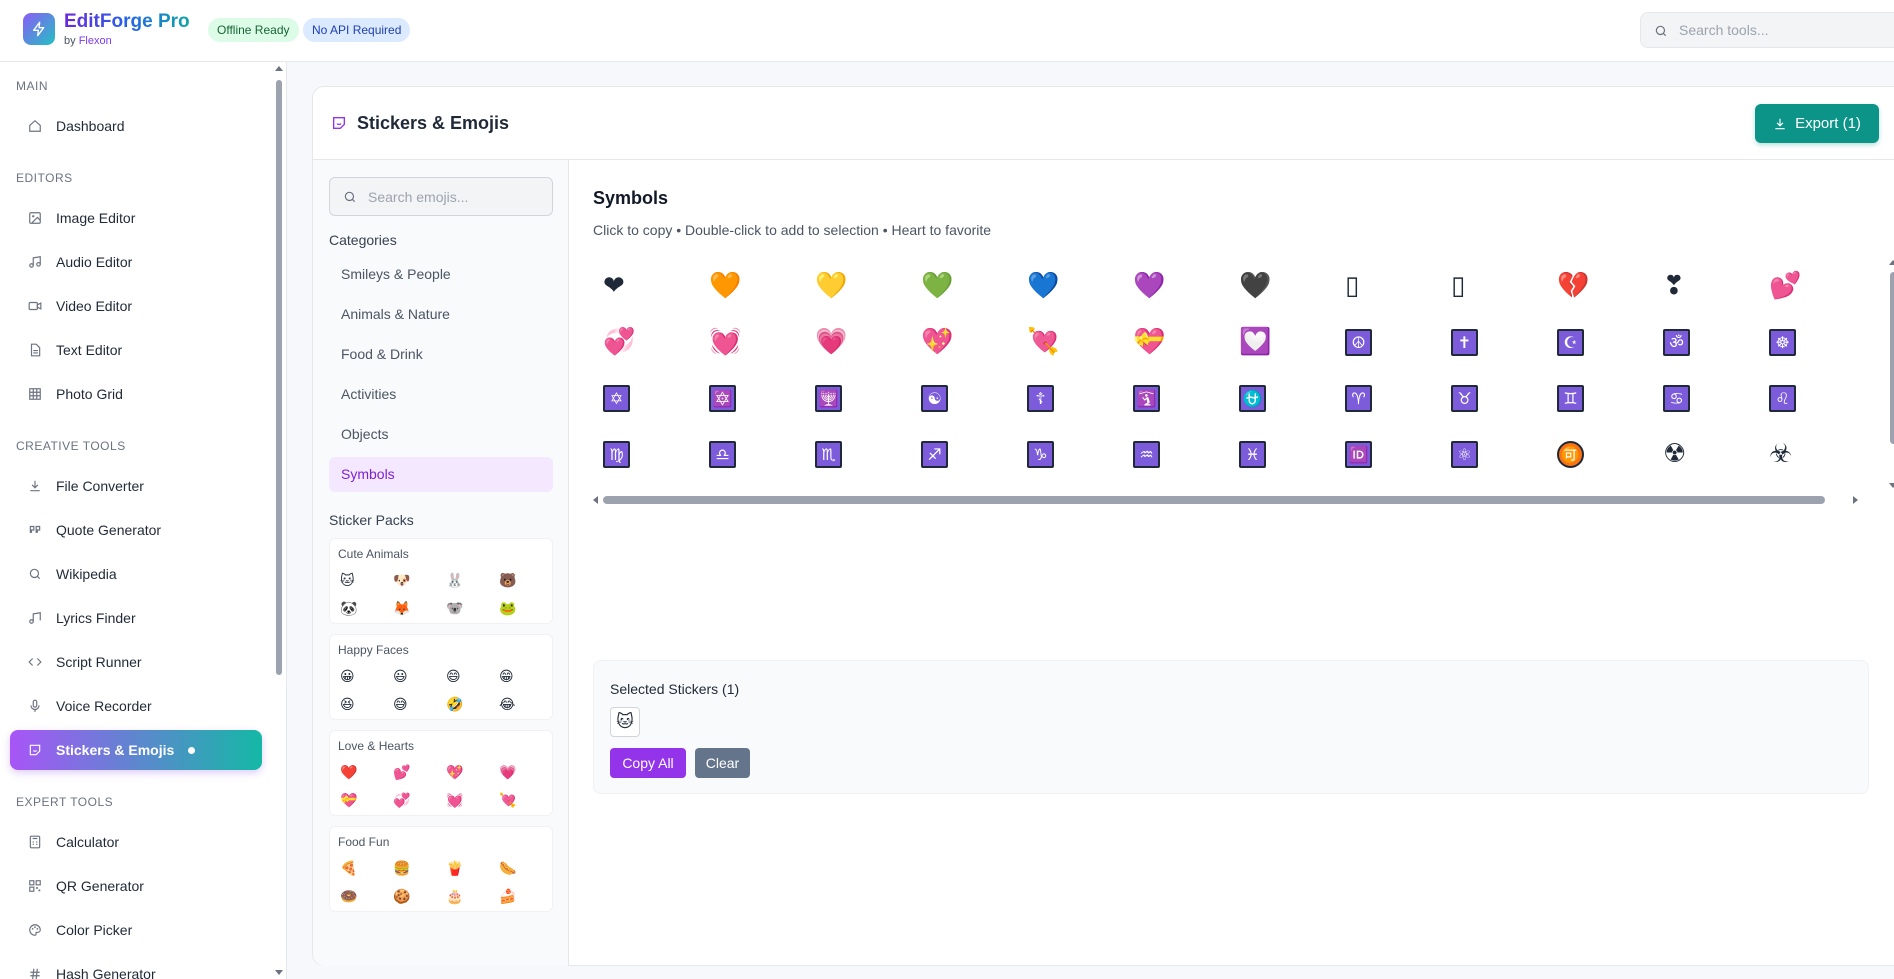 The image size is (1894, 979). Describe the element at coordinates (646, 286) in the screenshot. I see `emoji-cell: ❤` at that location.